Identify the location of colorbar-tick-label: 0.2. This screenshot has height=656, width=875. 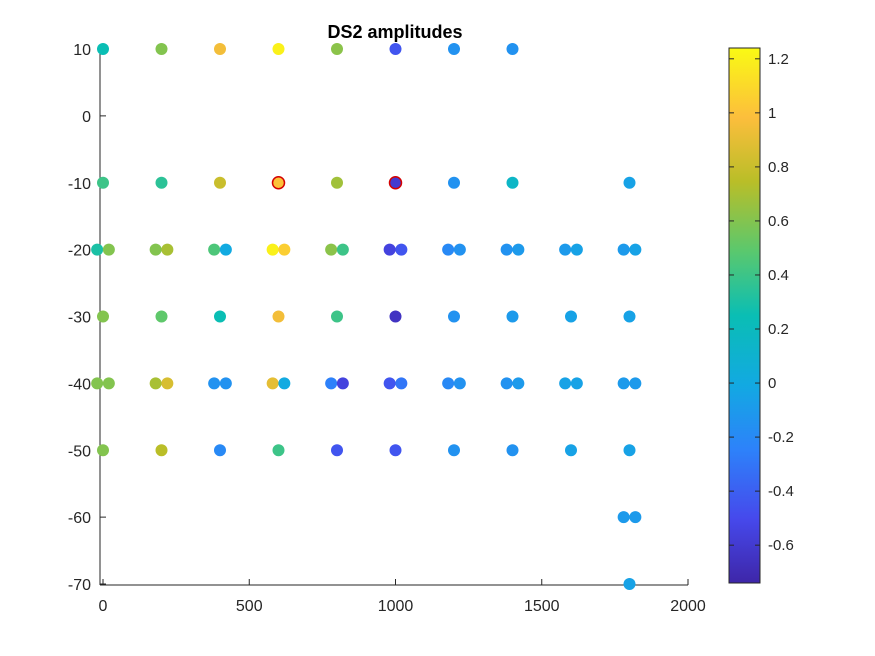
(778, 329).